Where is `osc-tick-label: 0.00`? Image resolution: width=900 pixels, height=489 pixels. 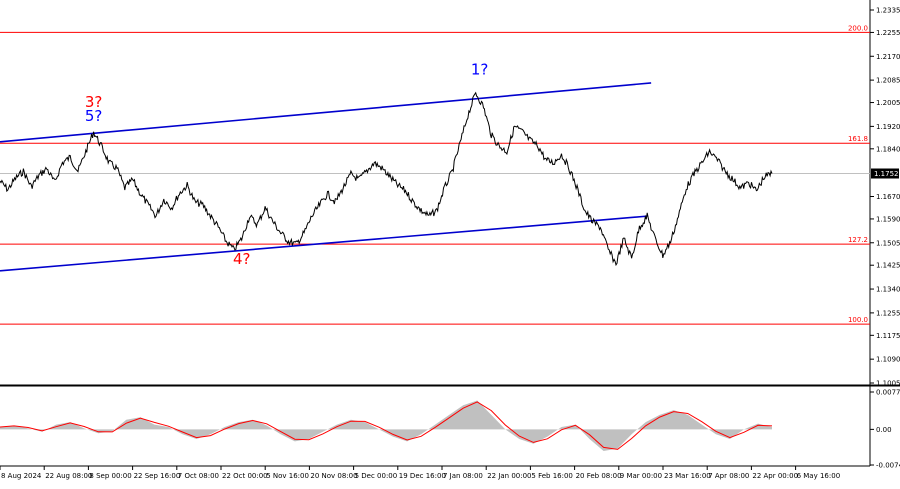
osc-tick-label: 0.00 is located at coordinates (884, 430).